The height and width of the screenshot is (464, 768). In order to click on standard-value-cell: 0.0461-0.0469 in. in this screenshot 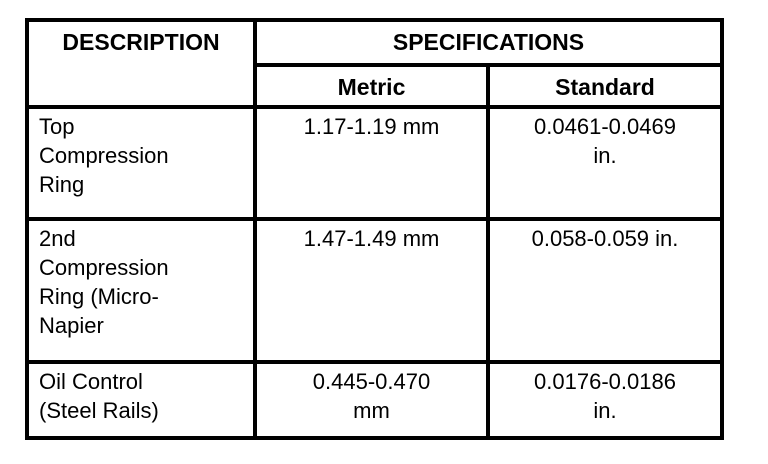, I will do `click(605, 163)`.